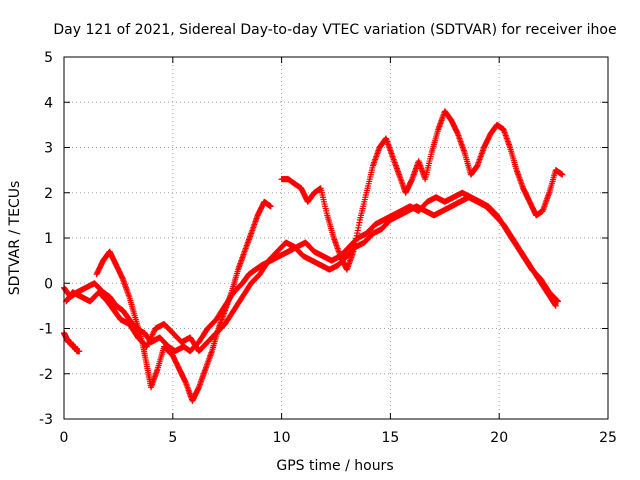  What do you see at coordinates (172, 438) in the screenshot?
I see `x-tick-label: 5` at bounding box center [172, 438].